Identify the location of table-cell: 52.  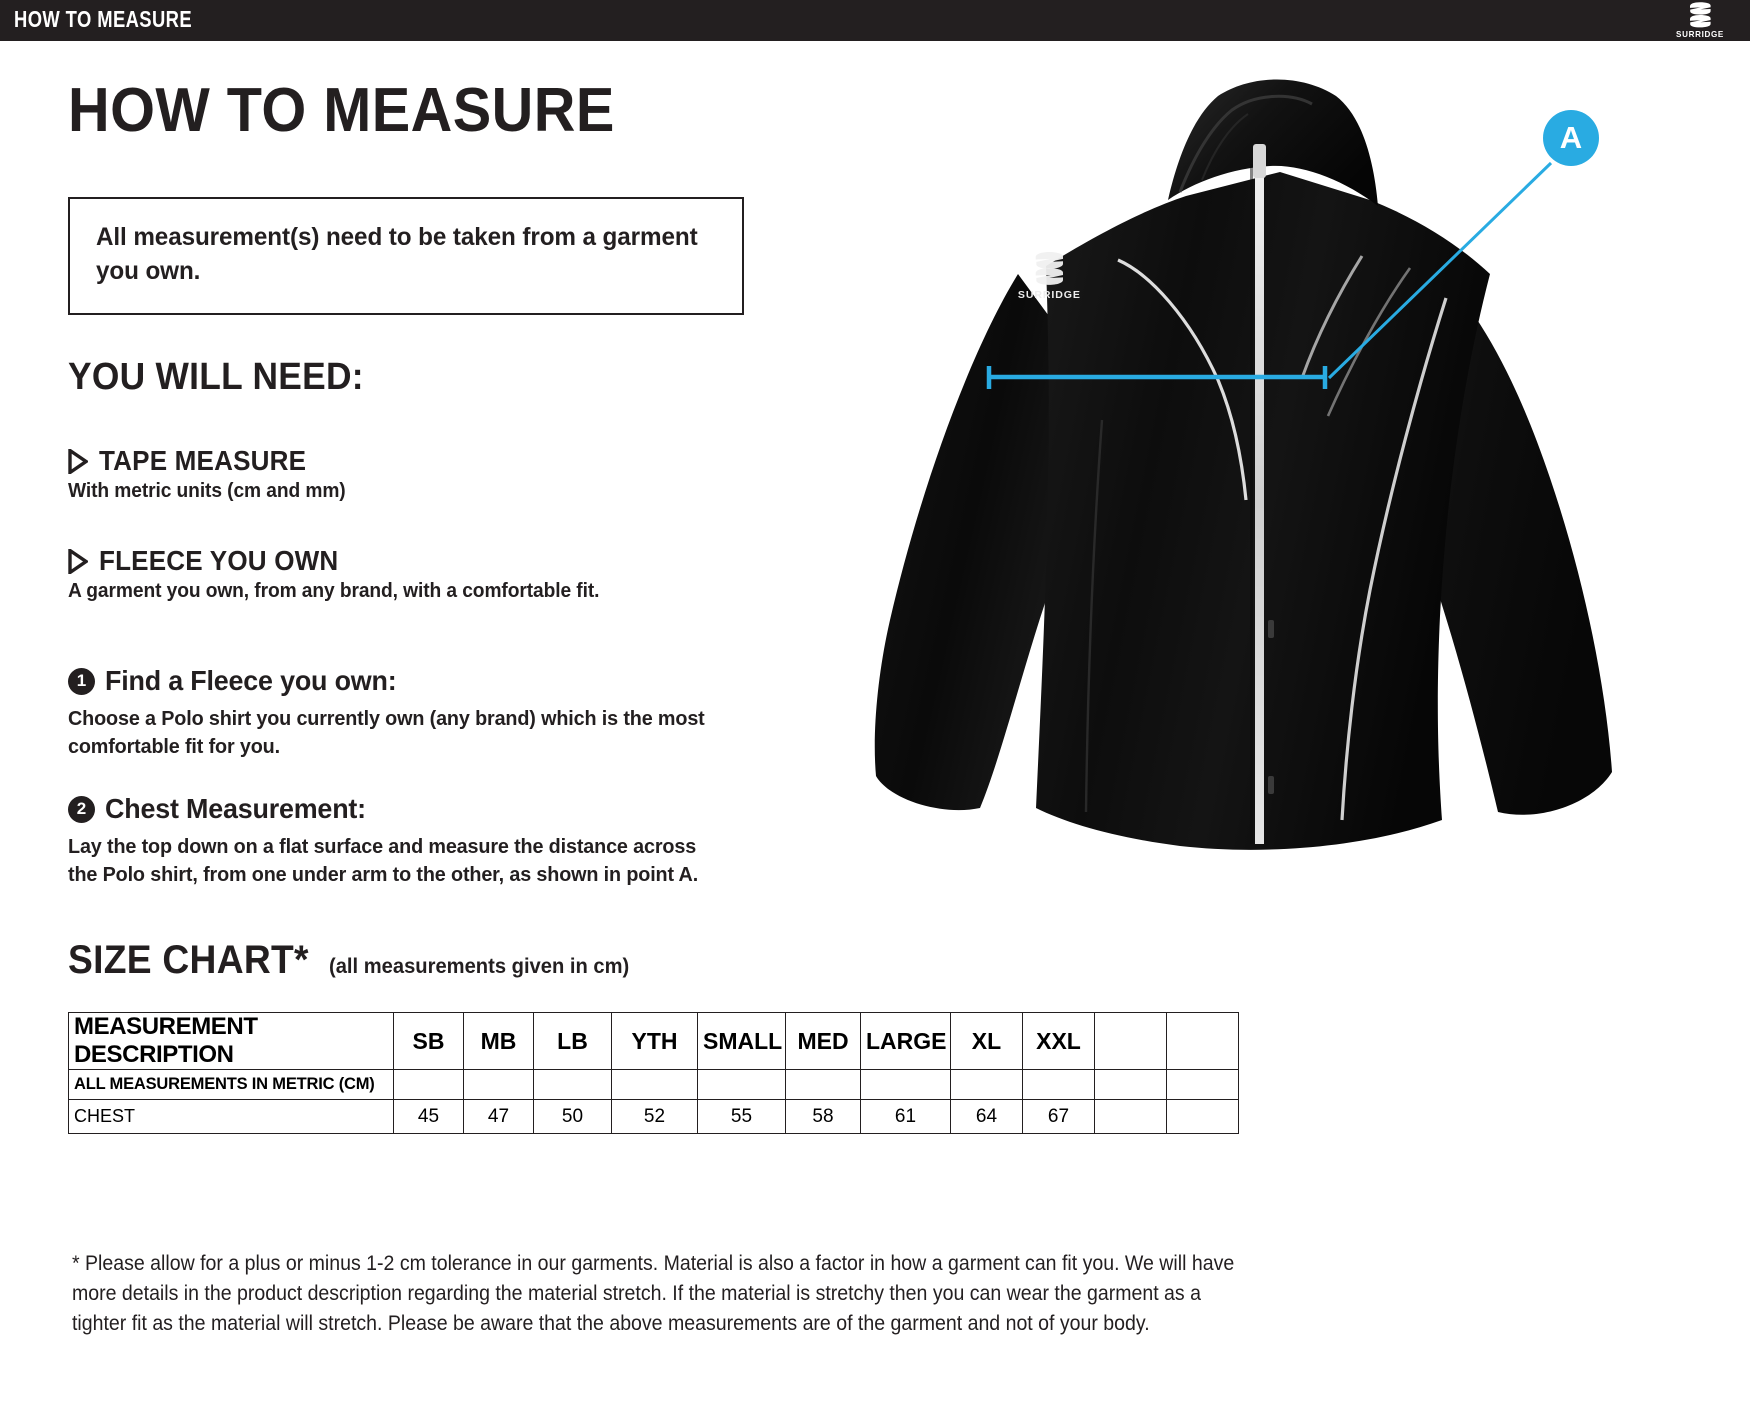
(654, 1116).